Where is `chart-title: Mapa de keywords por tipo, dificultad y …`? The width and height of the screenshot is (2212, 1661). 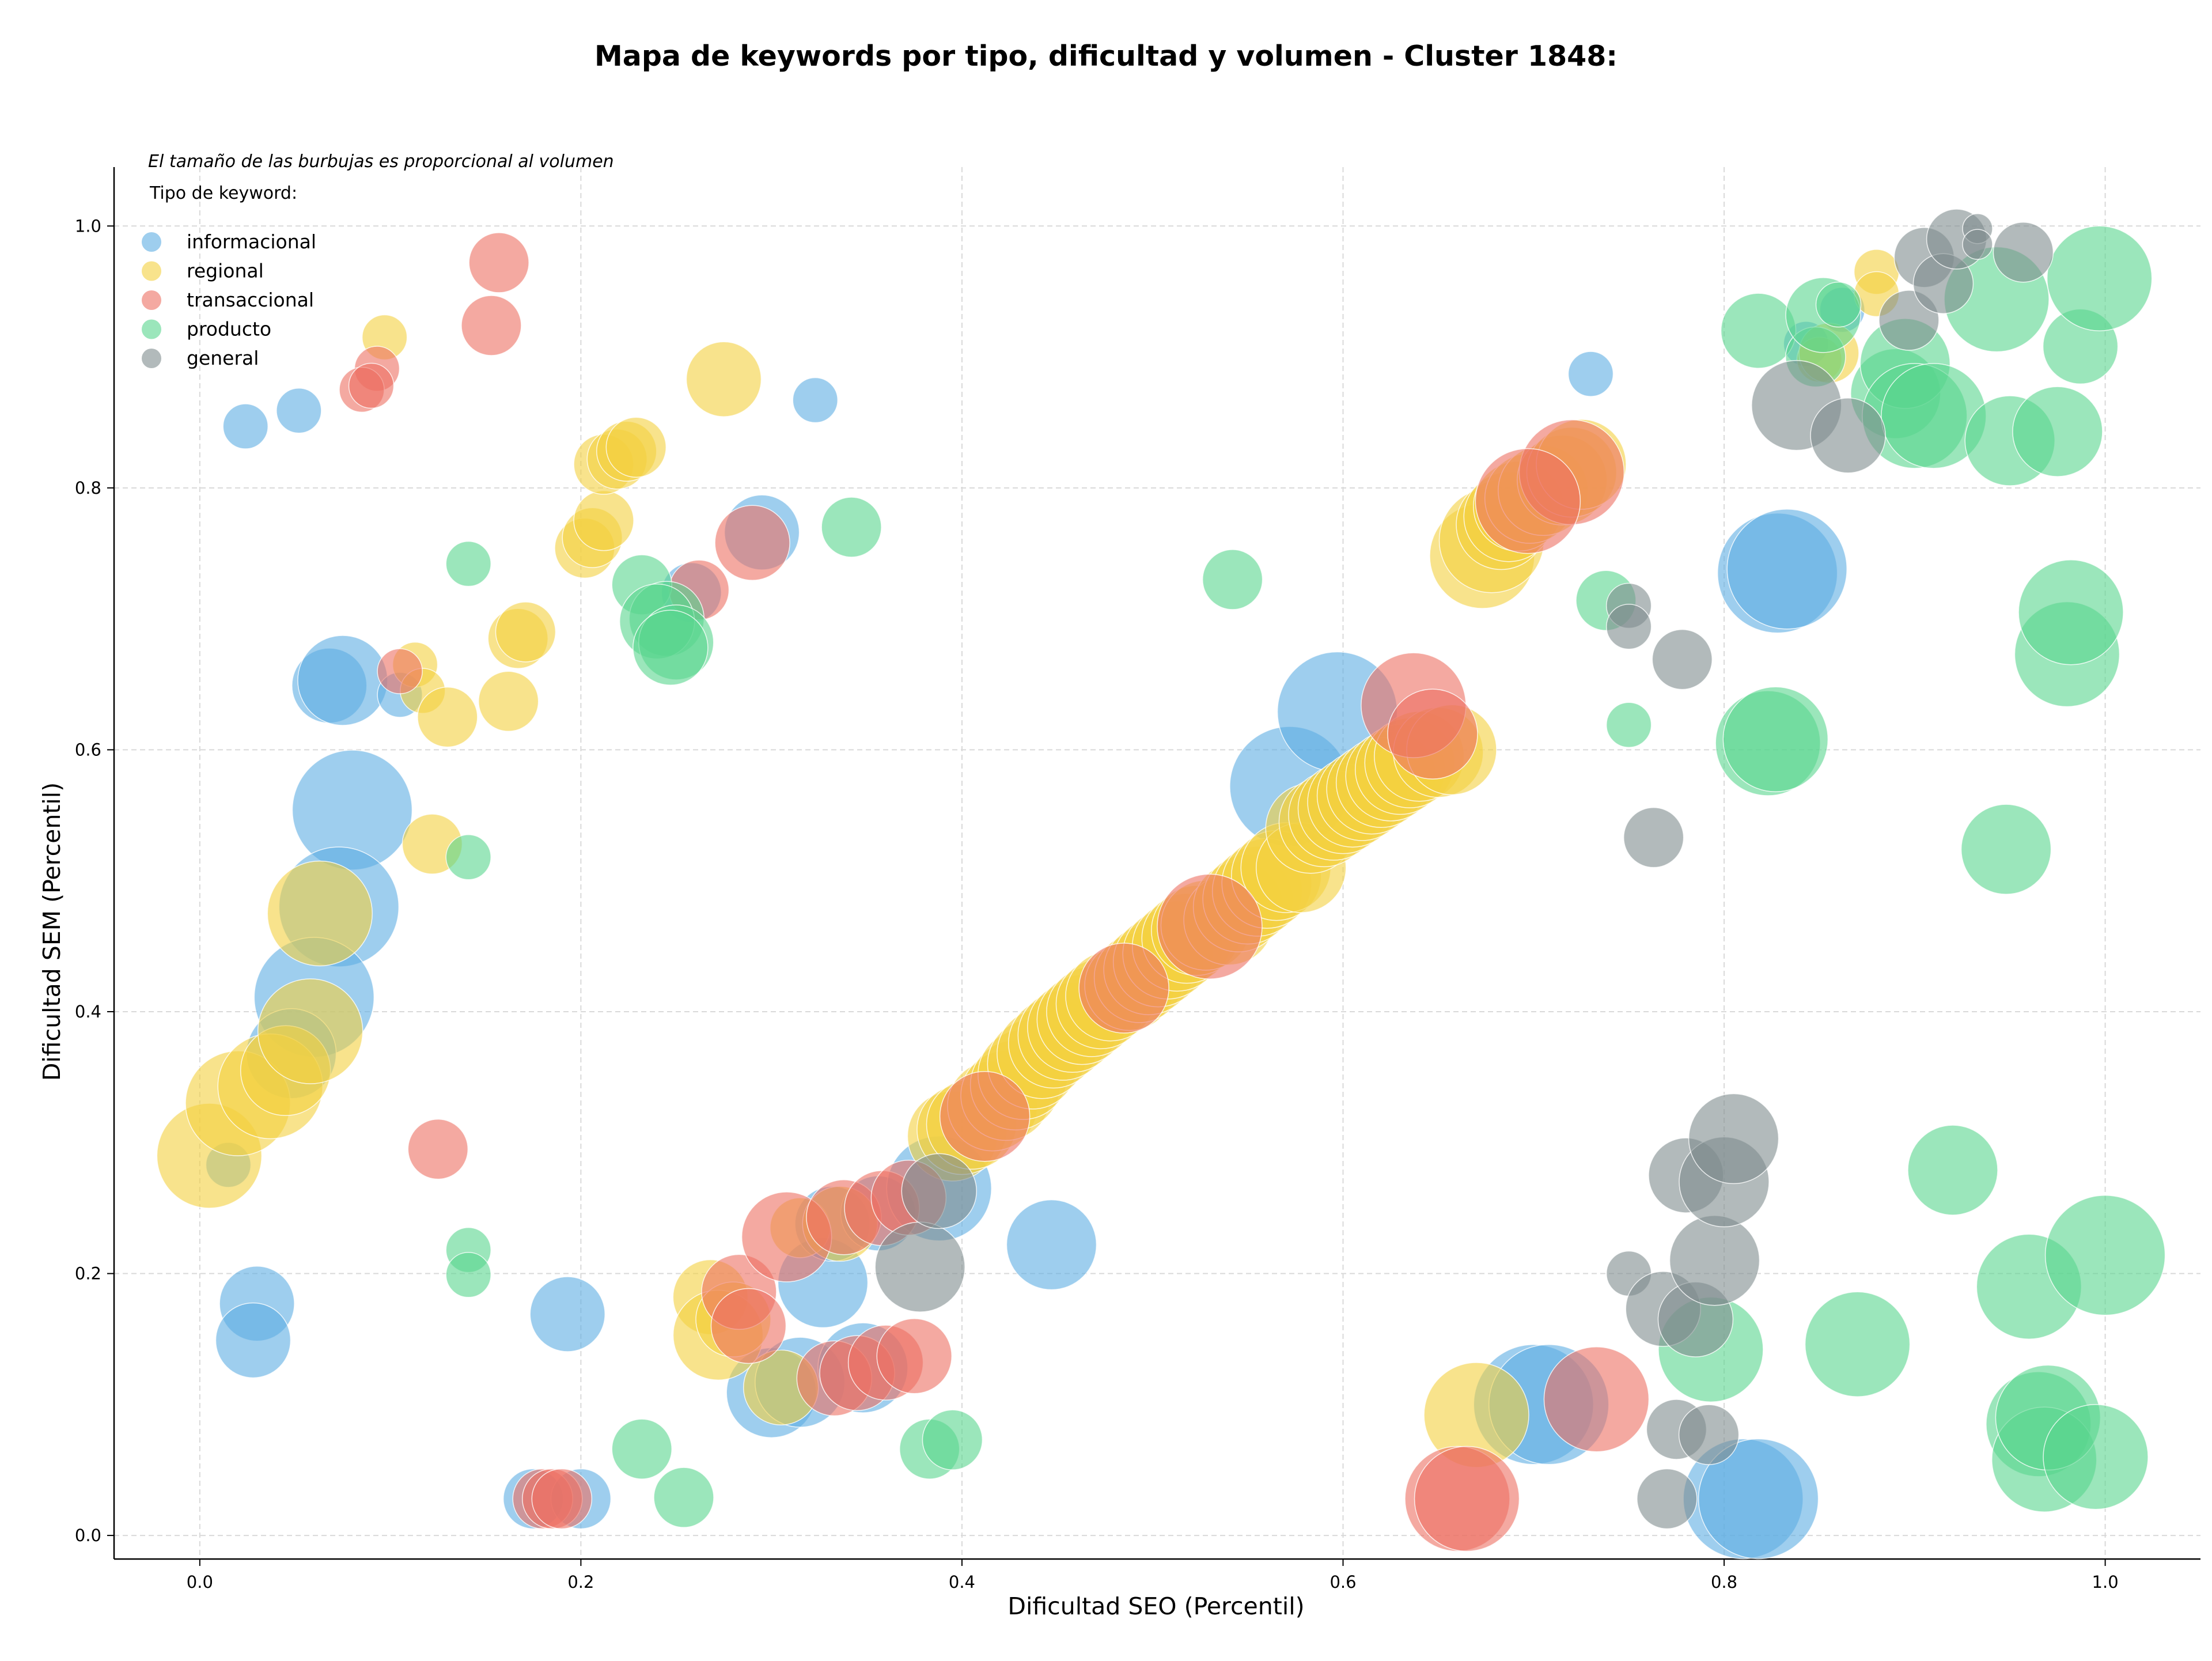
chart-title: Mapa de keywords por tipo, dificultad y … is located at coordinates (1106, 56).